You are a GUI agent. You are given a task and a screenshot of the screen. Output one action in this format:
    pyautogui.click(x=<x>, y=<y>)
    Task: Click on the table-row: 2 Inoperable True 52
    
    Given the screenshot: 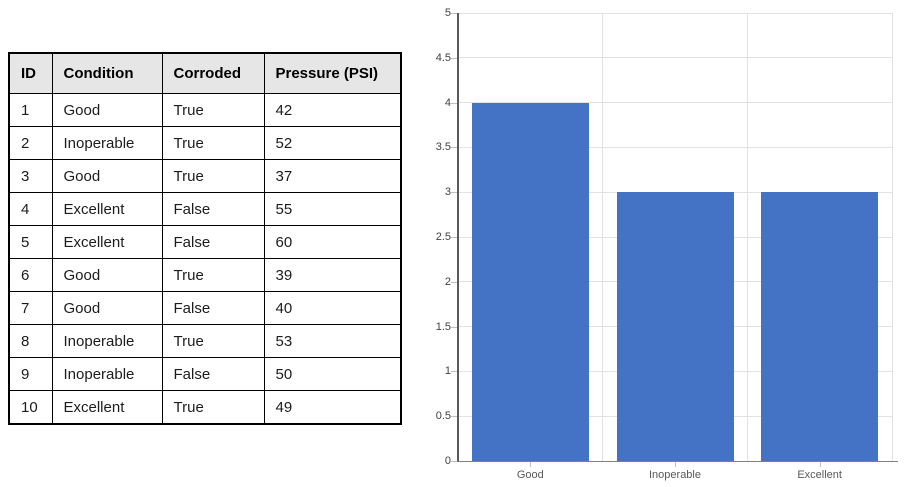 What is the action you would take?
    pyautogui.click(x=205, y=143)
    